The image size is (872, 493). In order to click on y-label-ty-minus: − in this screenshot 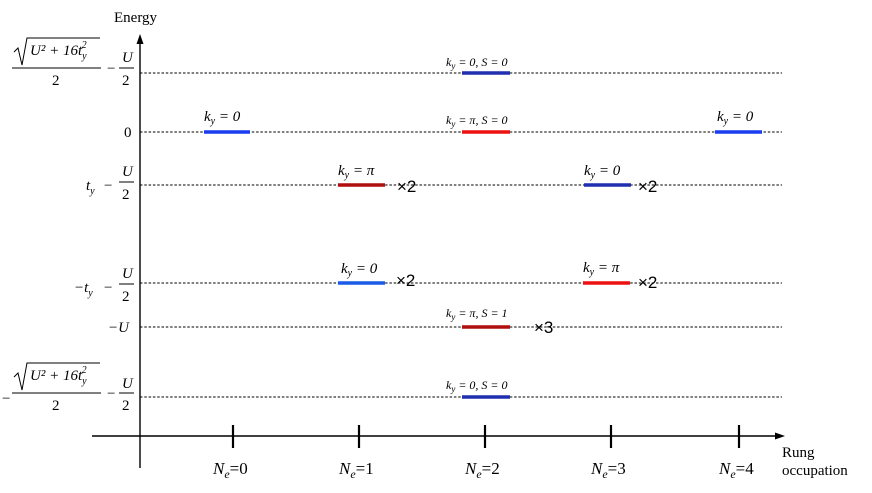, I will do `click(108, 186)`.